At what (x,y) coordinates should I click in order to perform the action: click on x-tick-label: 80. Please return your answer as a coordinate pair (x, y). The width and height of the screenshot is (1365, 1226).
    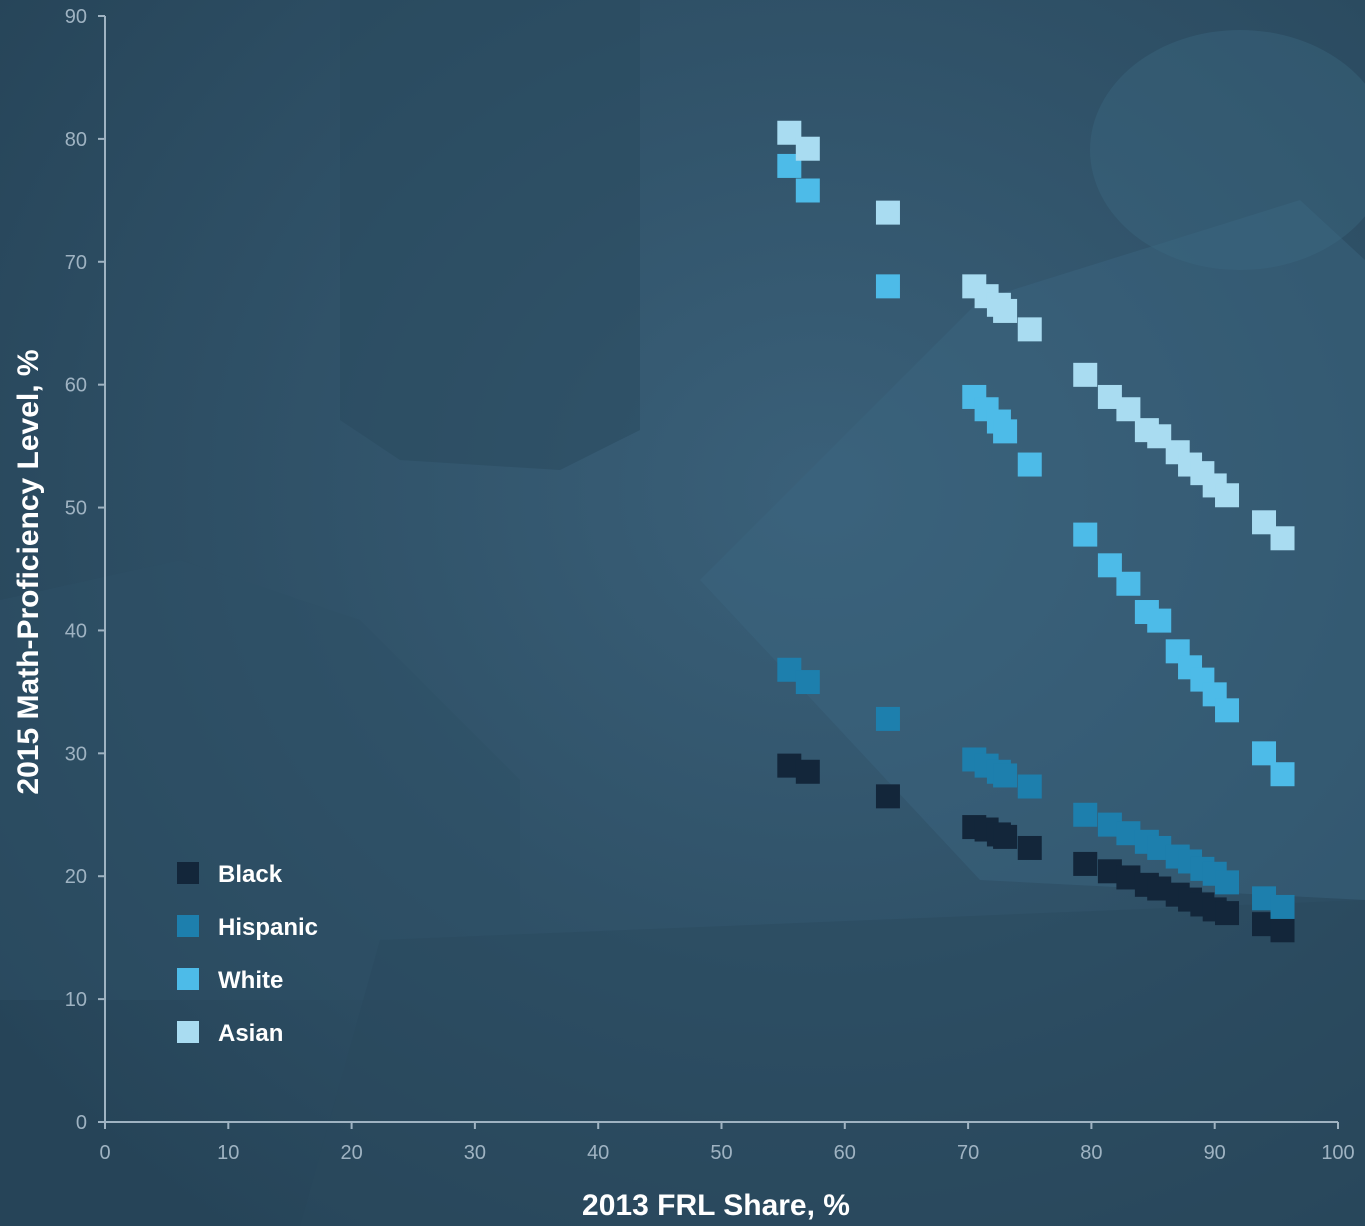
    Looking at the image, I should click on (1091, 1153).